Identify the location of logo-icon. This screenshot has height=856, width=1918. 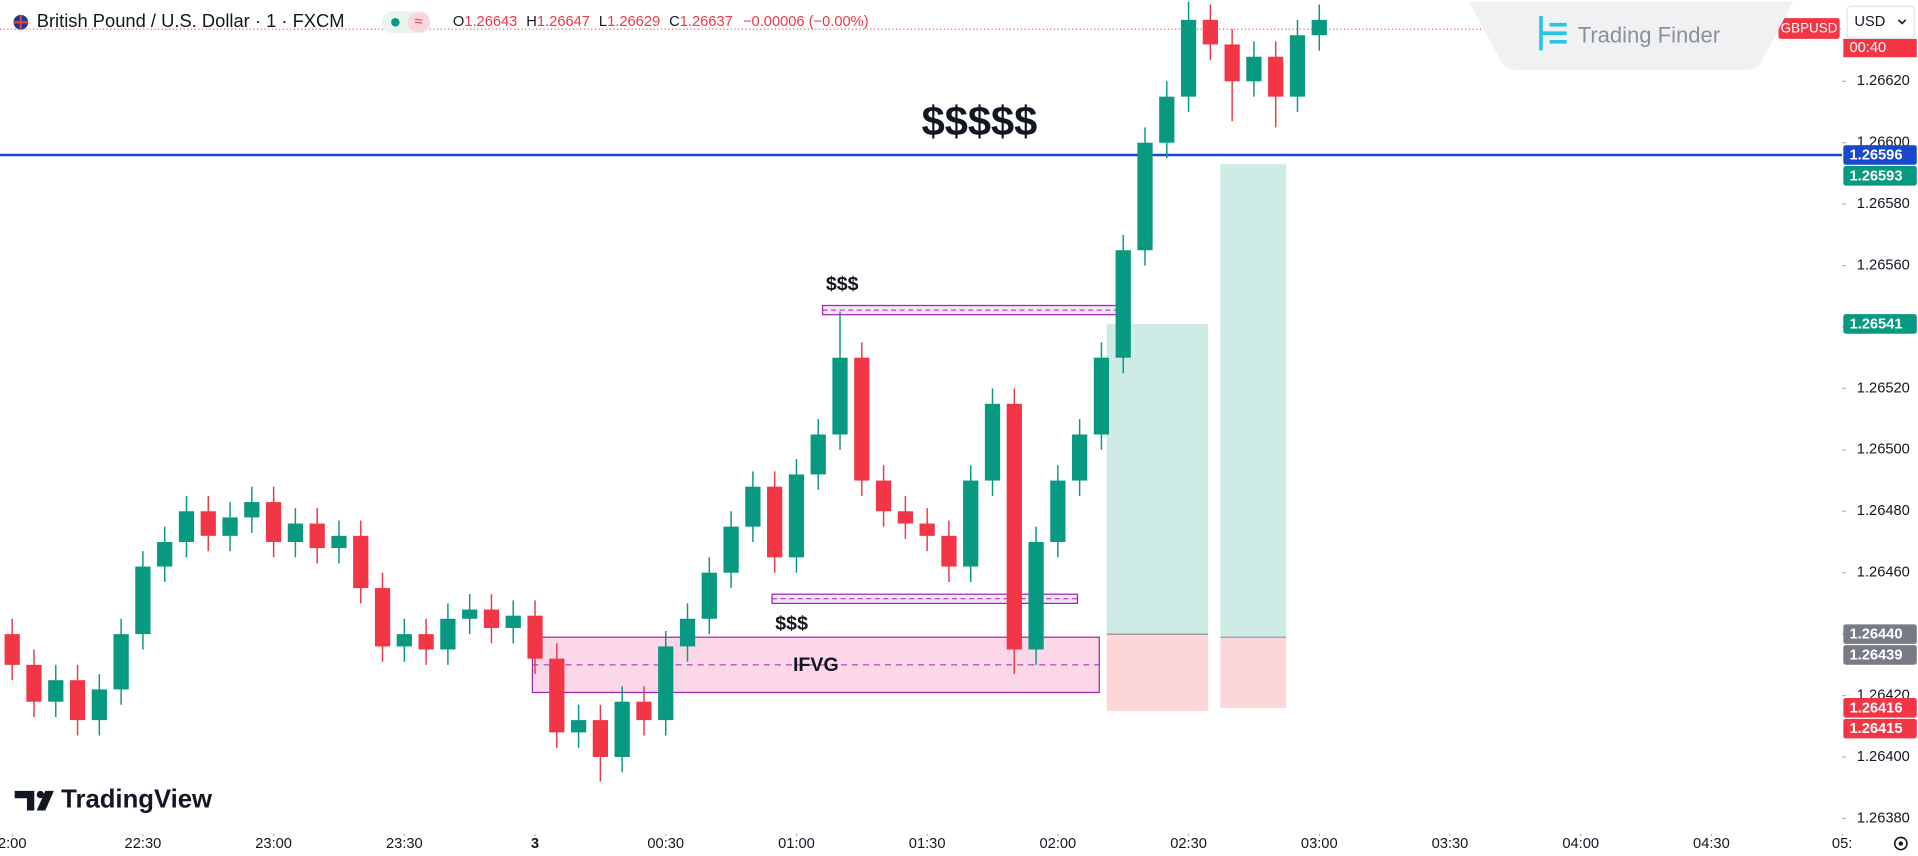
(1553, 33).